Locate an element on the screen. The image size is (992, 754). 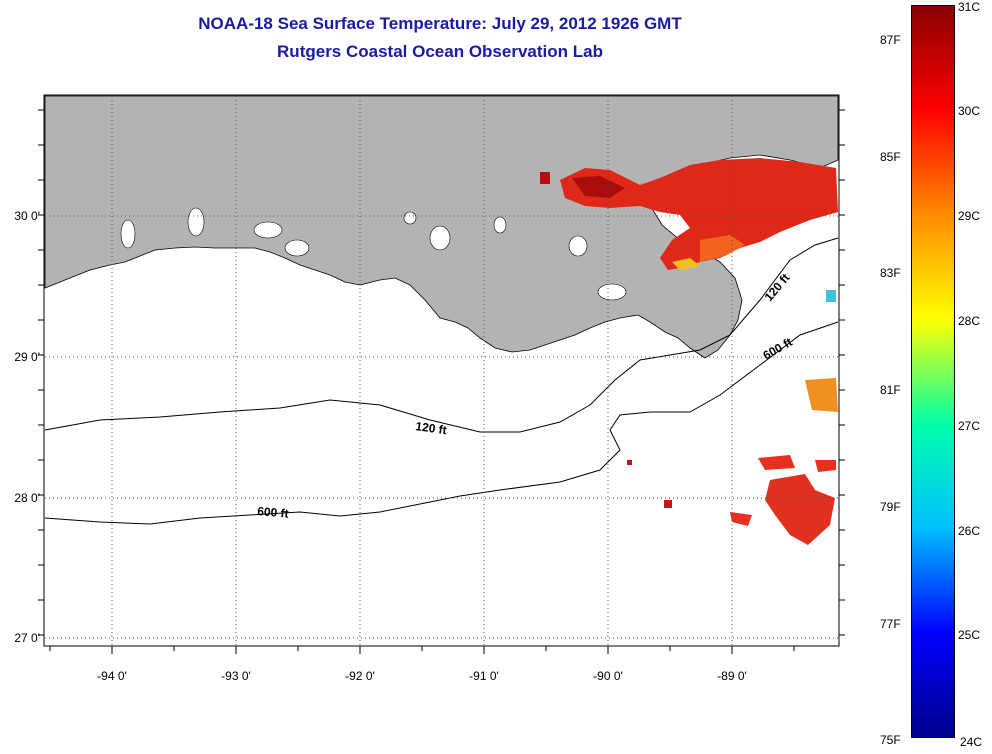
contour-label-600-south: 600 ft is located at coordinates (273, 512).